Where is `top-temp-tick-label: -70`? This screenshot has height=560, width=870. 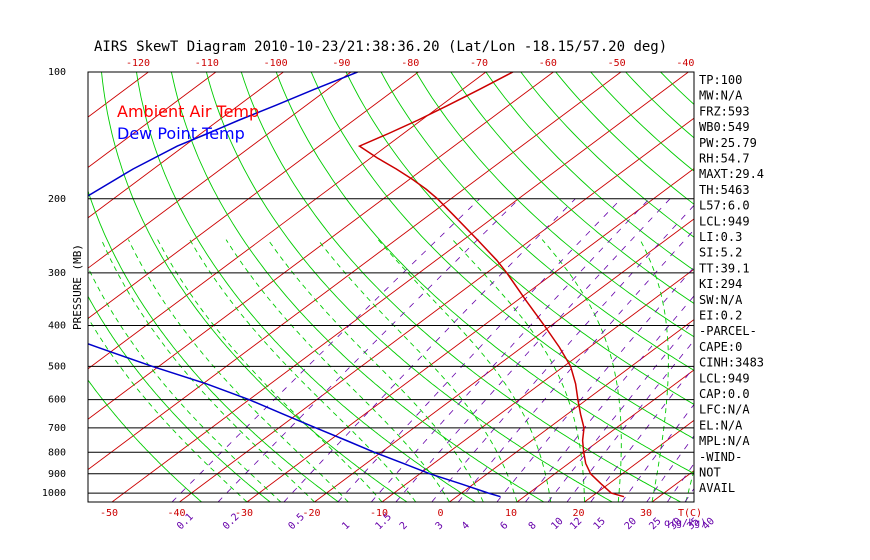 top-temp-tick-label: -70 is located at coordinates (479, 63).